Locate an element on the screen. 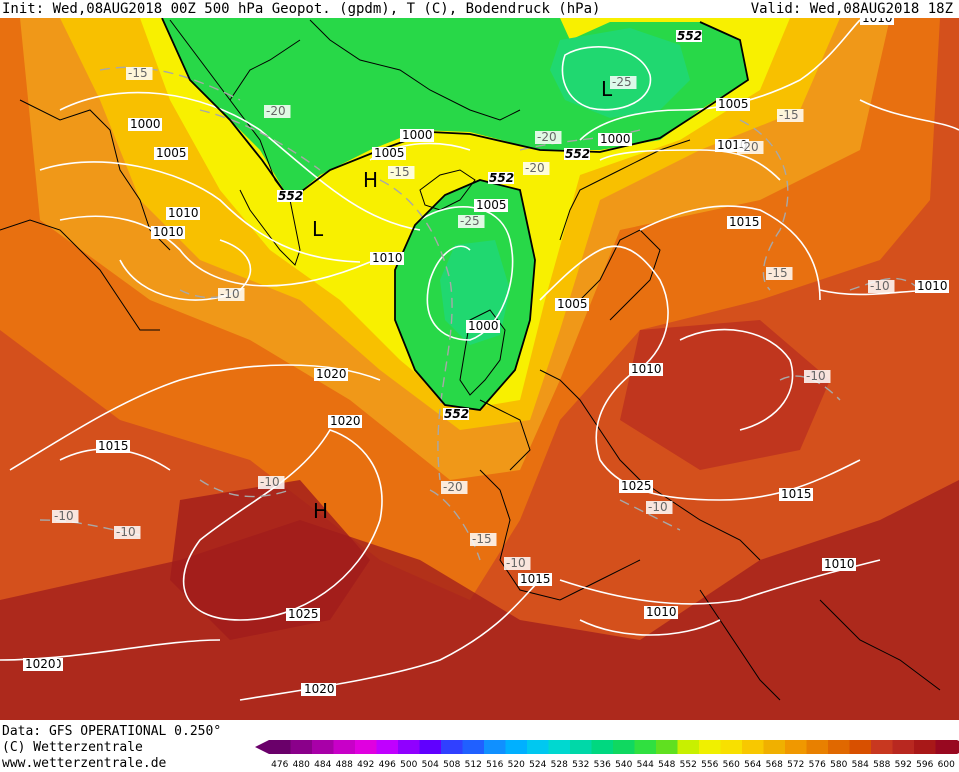 This screenshot has width=959, height=772. legend-value: 528 is located at coordinates (559, 765).